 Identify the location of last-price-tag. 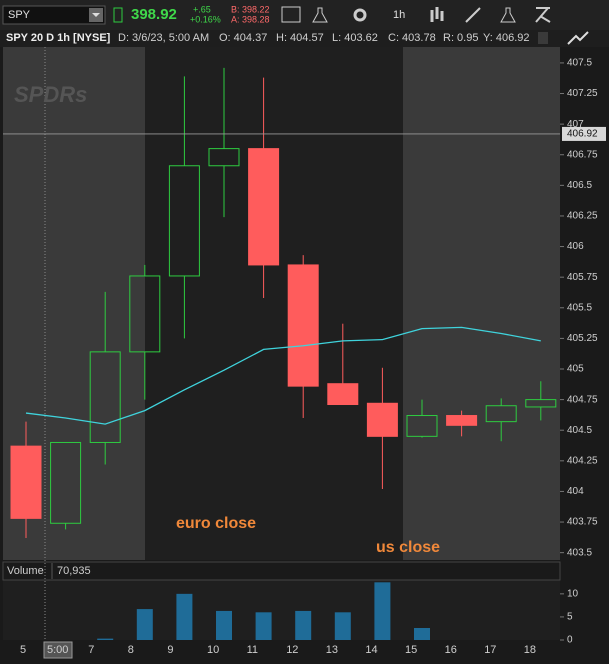
(584, 133).